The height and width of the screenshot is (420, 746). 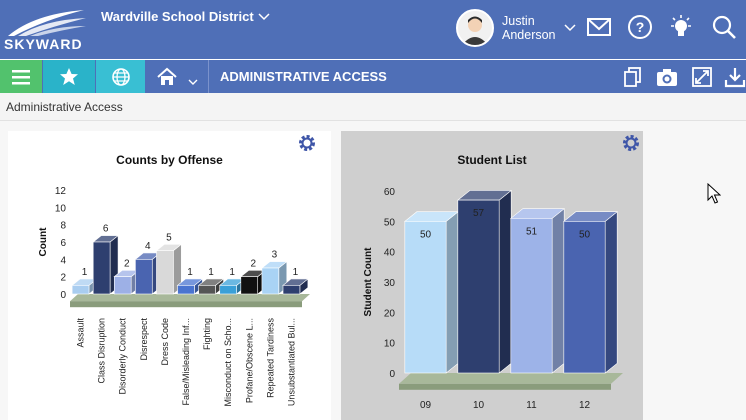 I want to click on x-tick-label: Disorderly Conduct, so click(x=123, y=356).